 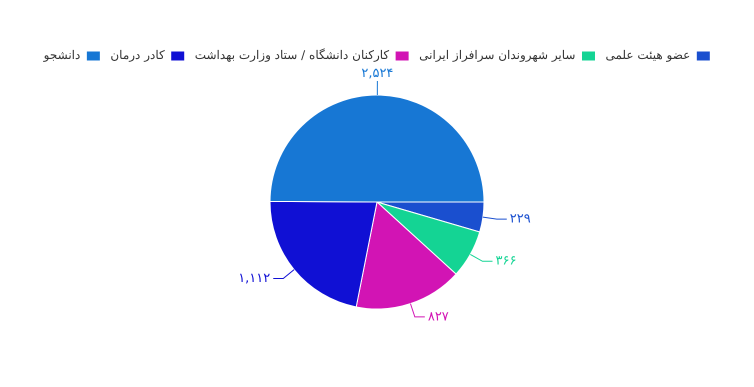 What do you see at coordinates (292, 55) in the screenshot?
I see `legend-label: کارکنان دانشگاه / ستاد وزارت بهداشت` at bounding box center [292, 55].